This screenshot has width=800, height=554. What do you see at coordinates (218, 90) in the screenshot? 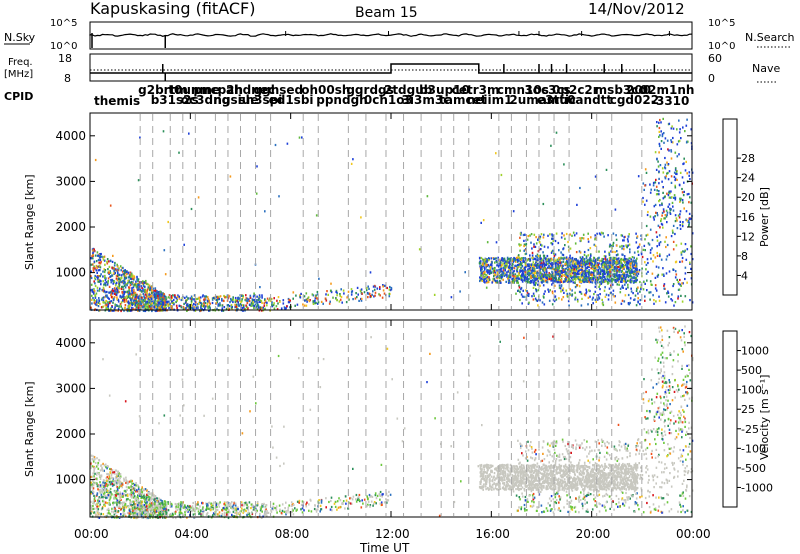
I see `cpid-overlap-label: pncp2h` at bounding box center [218, 90].